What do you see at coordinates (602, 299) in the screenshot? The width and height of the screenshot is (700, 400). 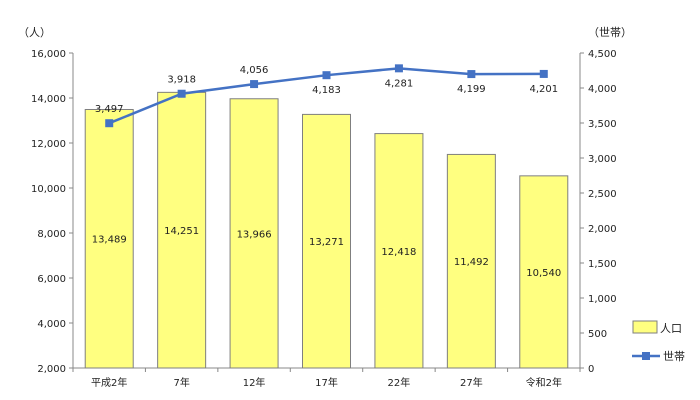 I see `right-tick-label: 1,000` at bounding box center [602, 299].